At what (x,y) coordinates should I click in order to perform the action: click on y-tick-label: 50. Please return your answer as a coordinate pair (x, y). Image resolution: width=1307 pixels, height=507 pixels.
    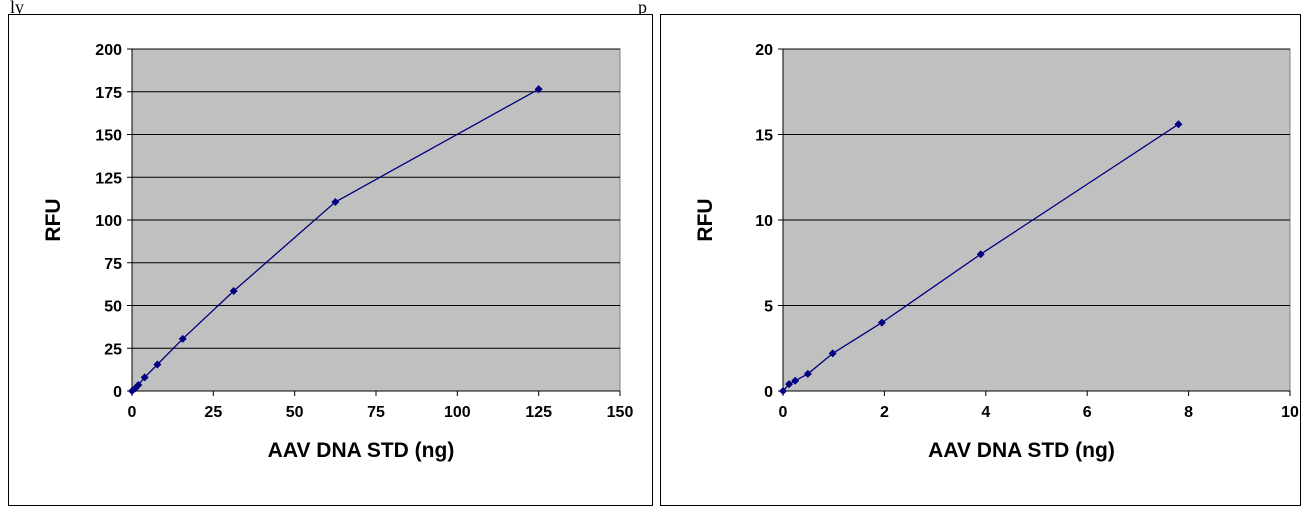
    Looking at the image, I should click on (113, 307).